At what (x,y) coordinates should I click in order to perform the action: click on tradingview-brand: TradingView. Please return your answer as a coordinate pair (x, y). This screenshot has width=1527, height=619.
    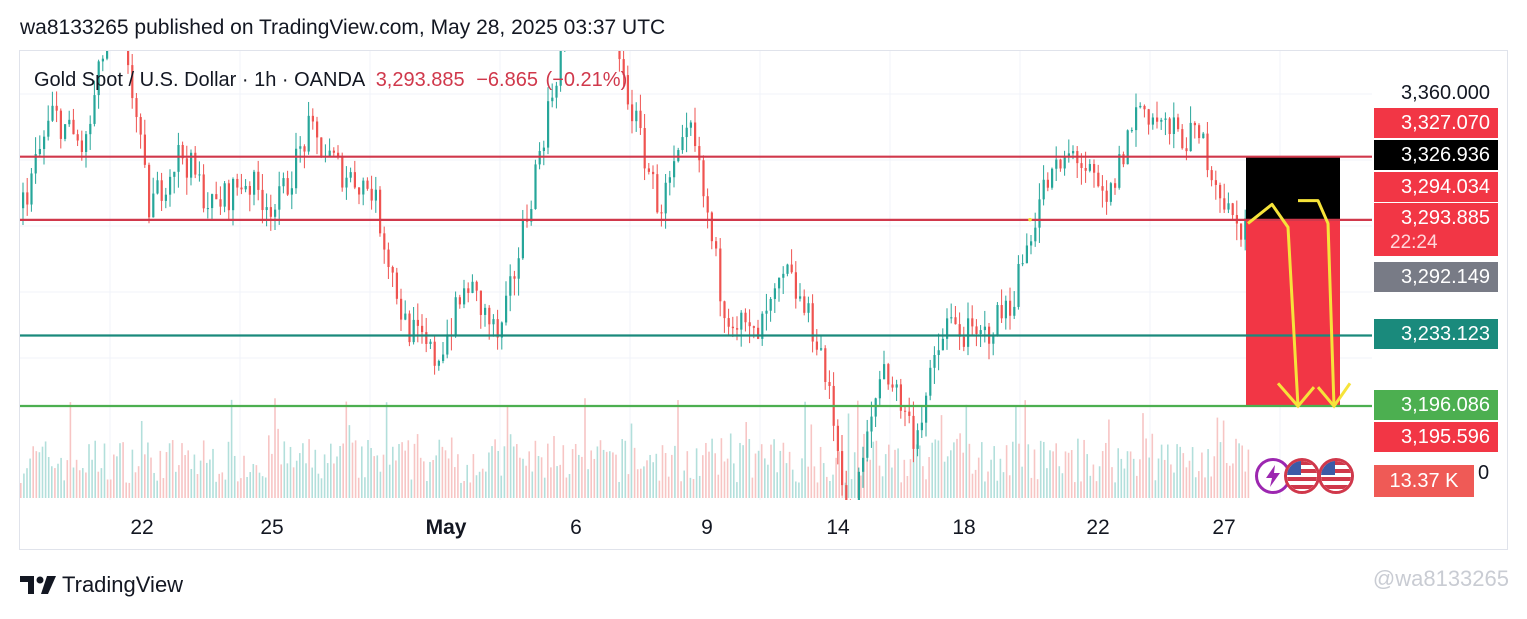
    Looking at the image, I should click on (101, 585).